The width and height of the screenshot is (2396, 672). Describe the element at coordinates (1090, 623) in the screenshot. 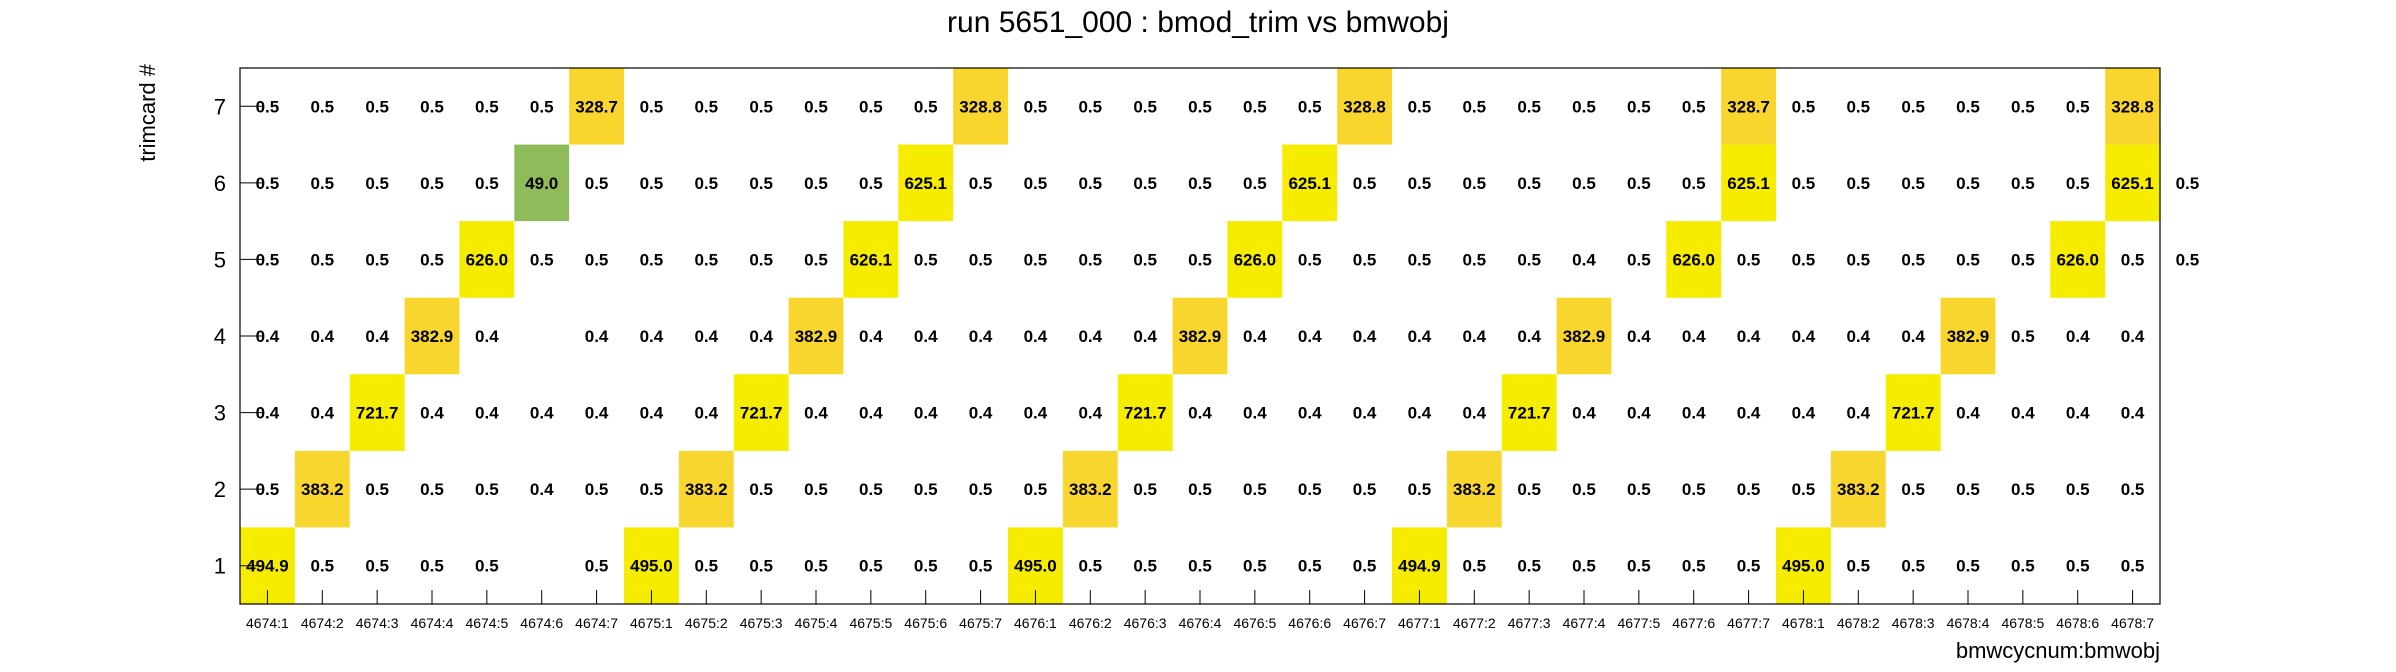

I see `x-tick-label: 4676:2` at that location.